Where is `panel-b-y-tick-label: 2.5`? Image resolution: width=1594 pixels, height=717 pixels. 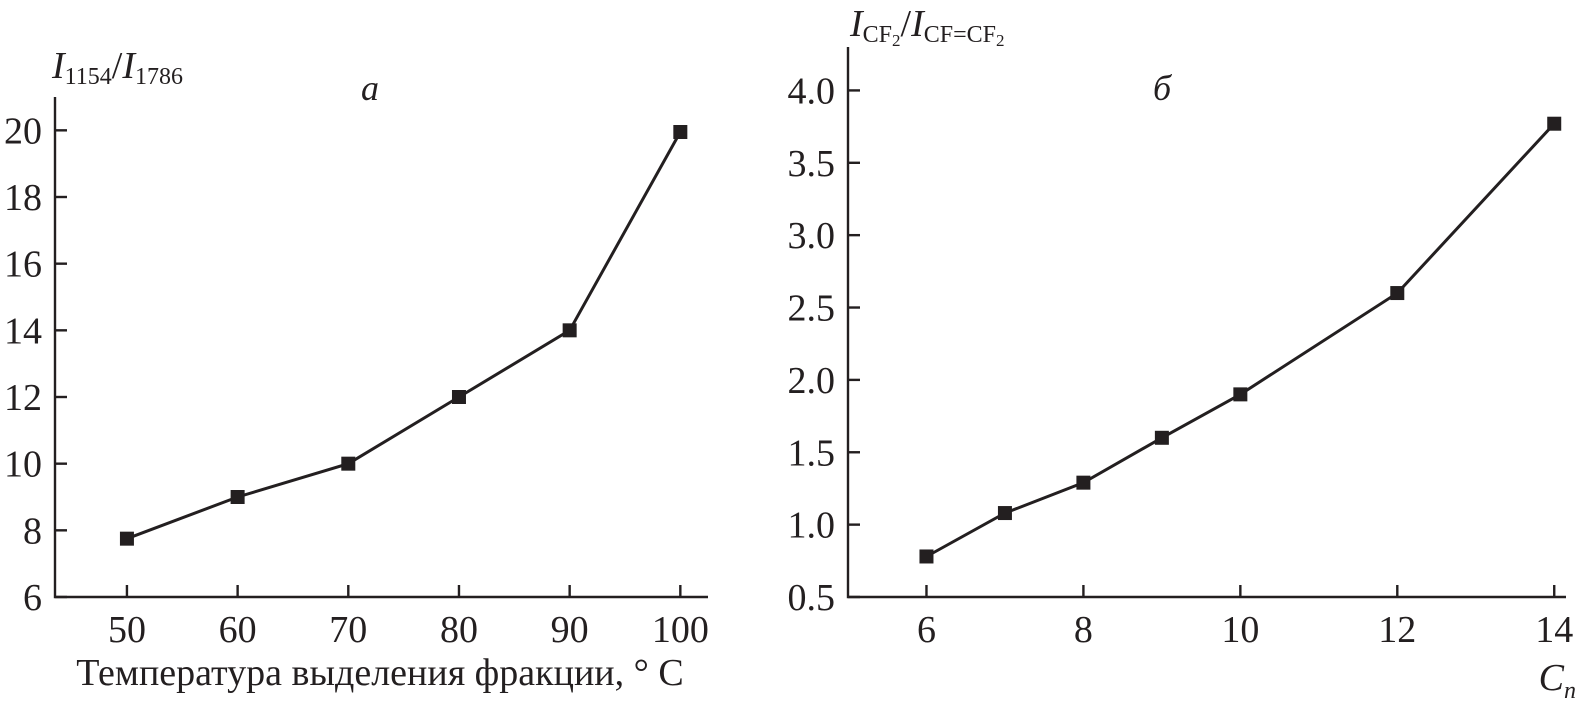 panel-b-y-tick-label: 2.5 is located at coordinates (812, 309).